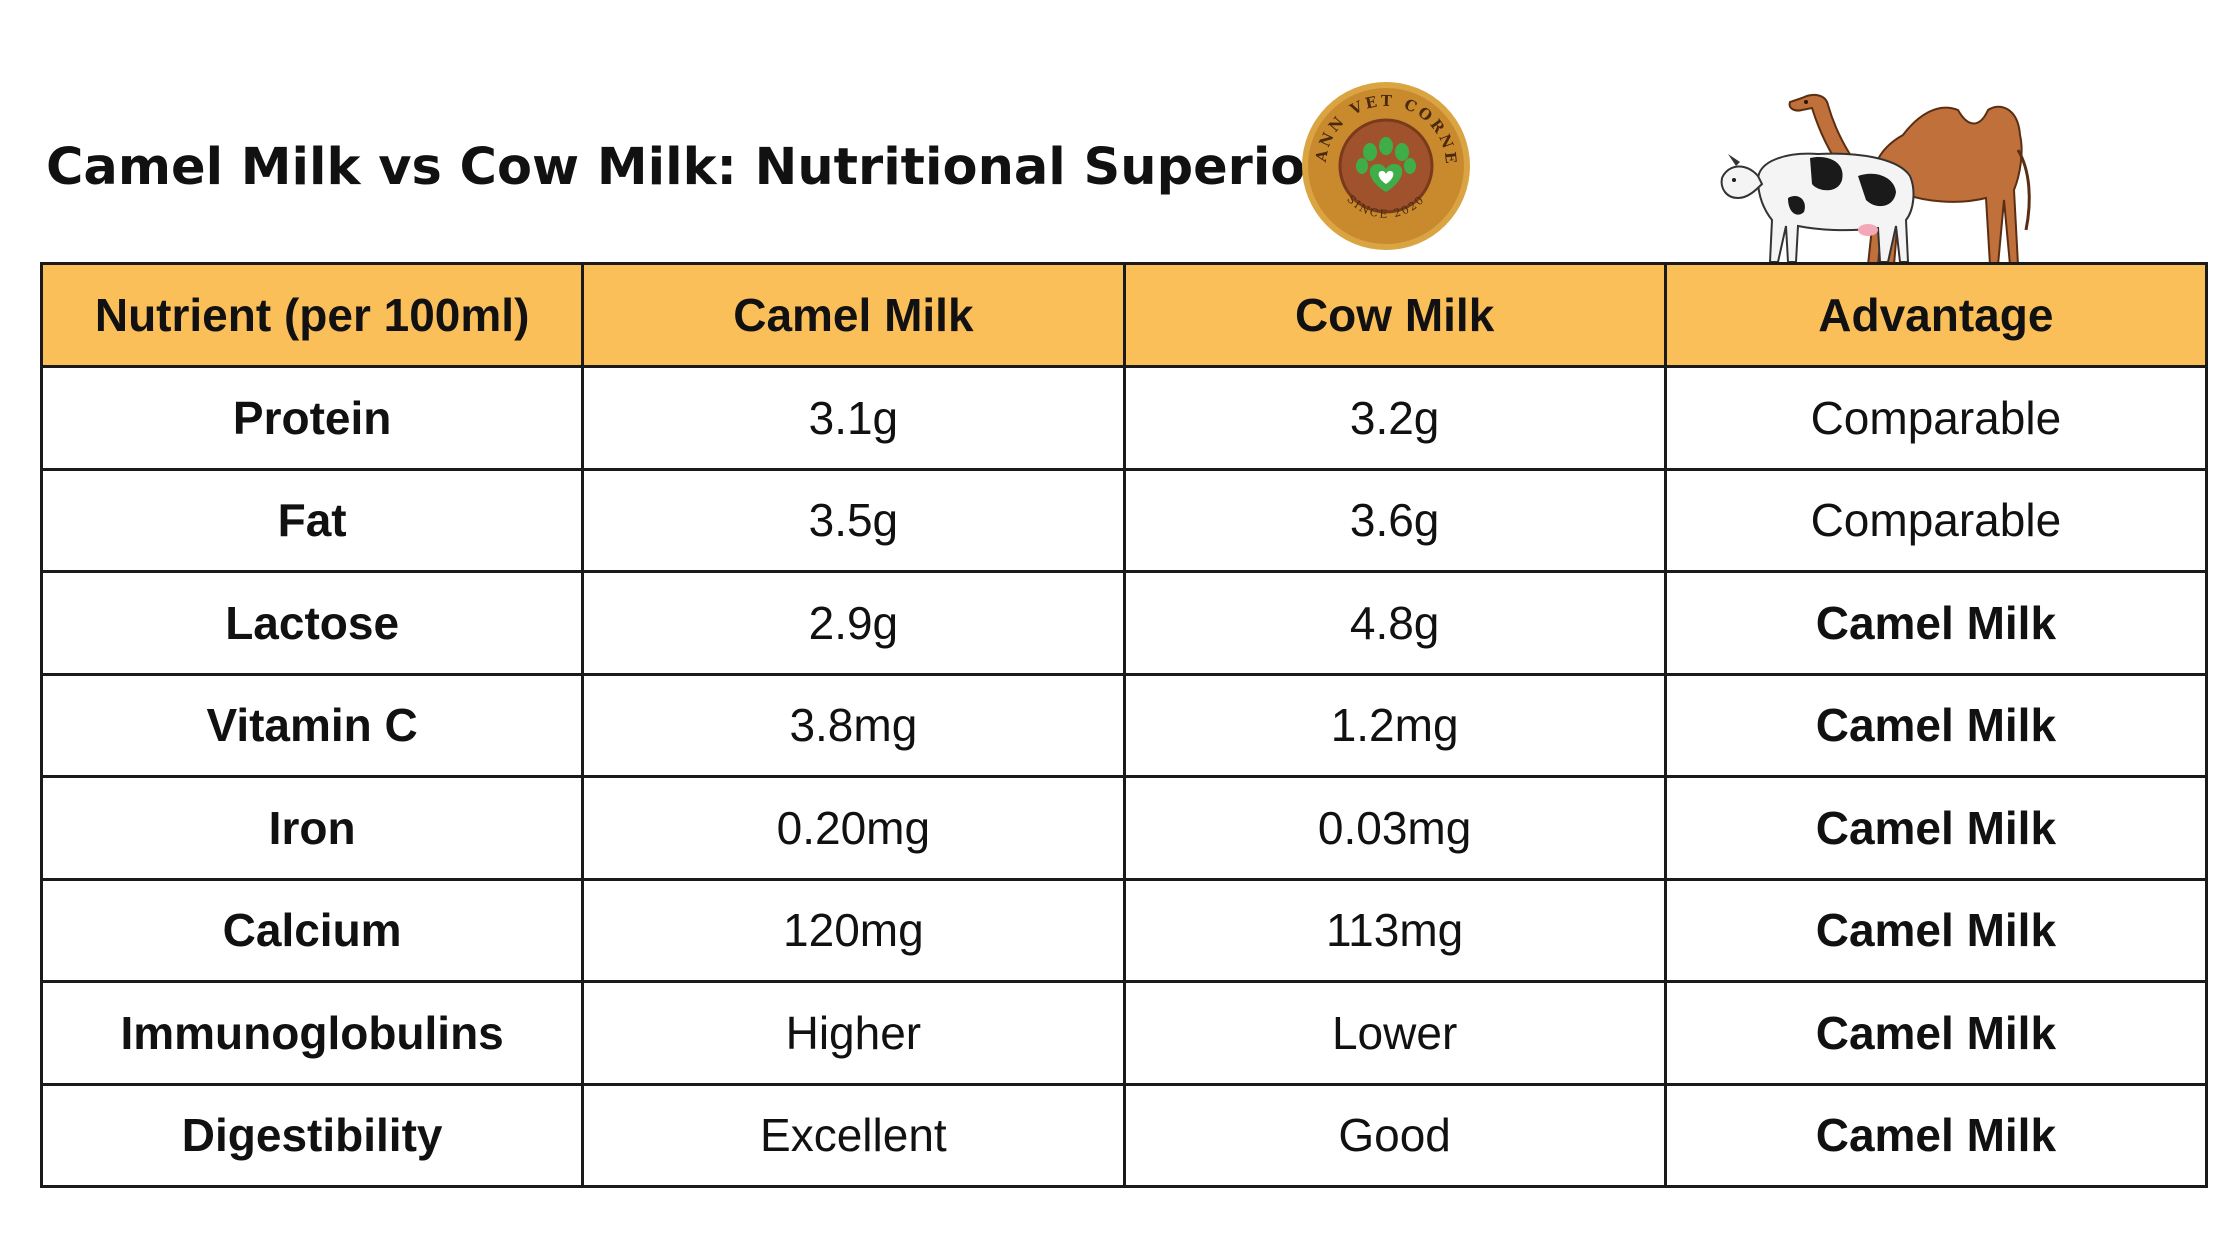 The height and width of the screenshot is (1260, 2240). Describe the element at coordinates (1394, 315) in the screenshot. I see `header-cow-milk: Cow Milk` at that location.